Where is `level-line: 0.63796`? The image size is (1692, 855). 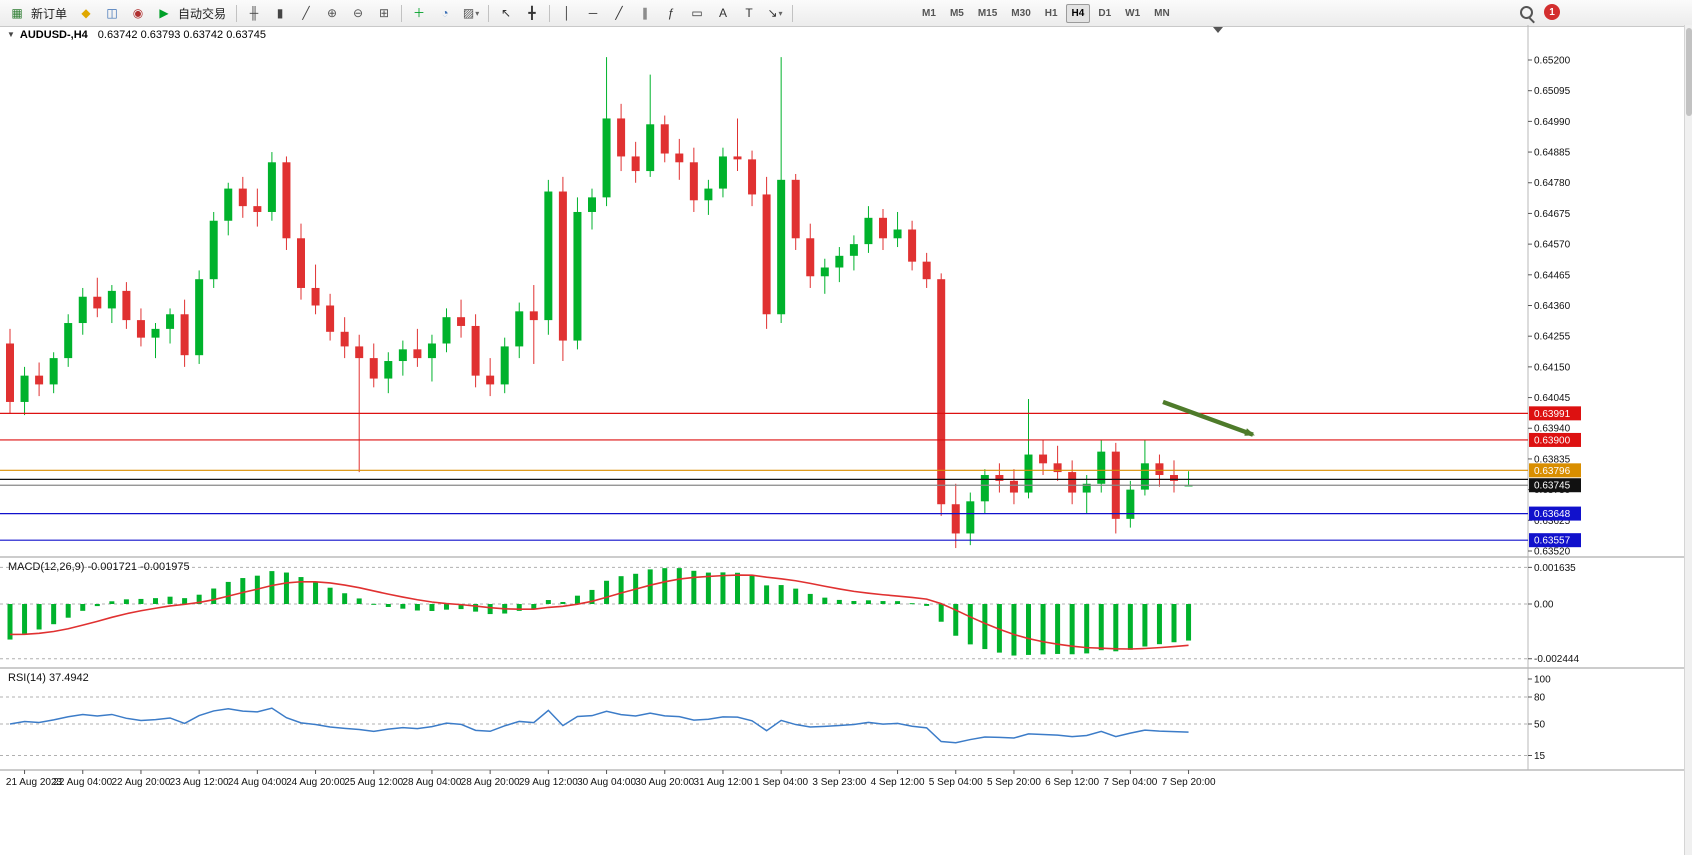
level-line: 0.63796 is located at coordinates (790, 470).